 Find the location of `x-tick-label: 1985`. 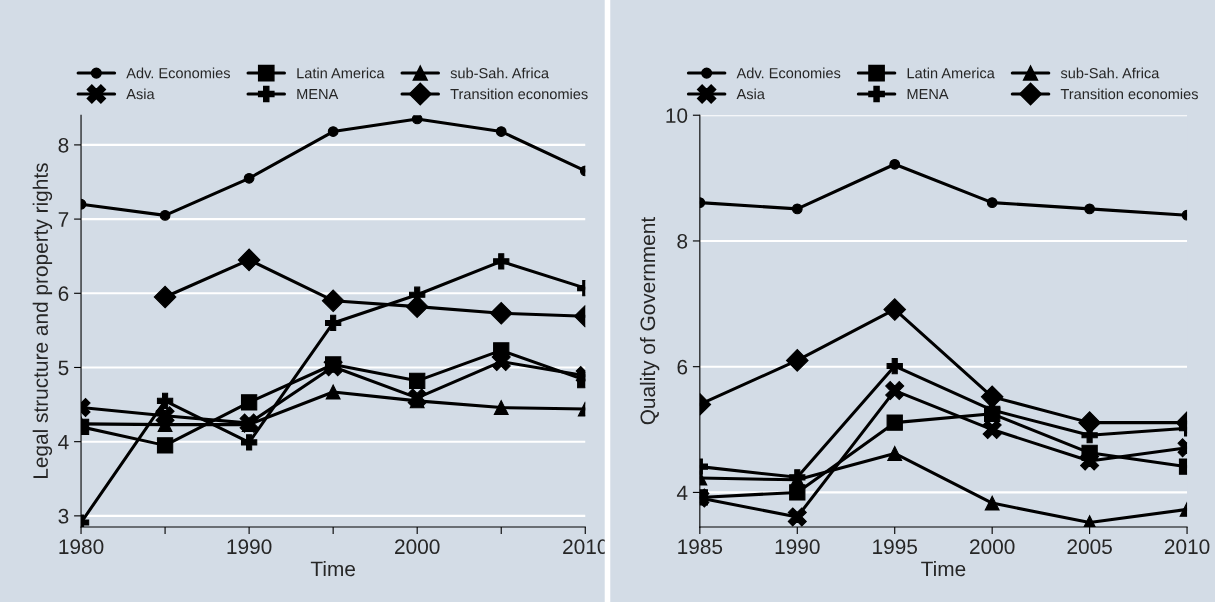

x-tick-label: 1985 is located at coordinates (700, 547).